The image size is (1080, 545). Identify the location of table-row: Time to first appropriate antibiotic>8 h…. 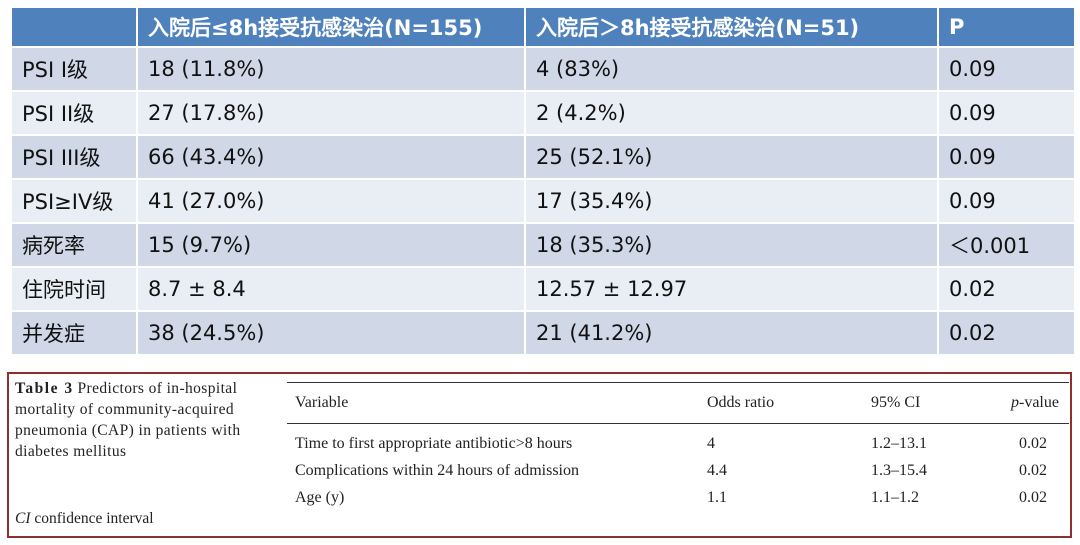
(678, 441).